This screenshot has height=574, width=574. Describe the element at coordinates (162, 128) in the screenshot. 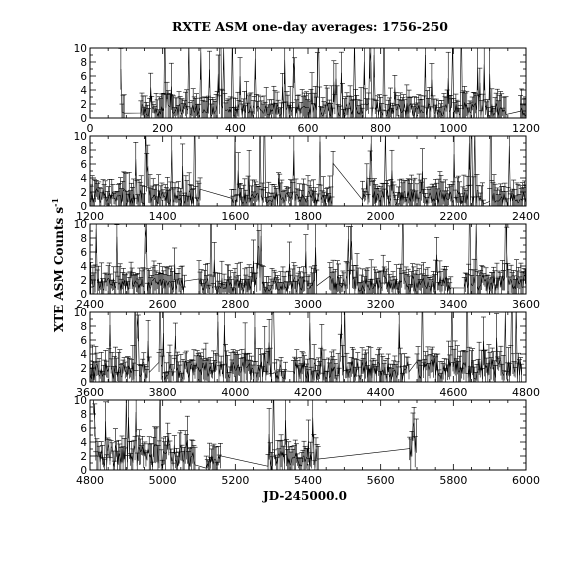

I see `x-tick-label: 200` at that location.